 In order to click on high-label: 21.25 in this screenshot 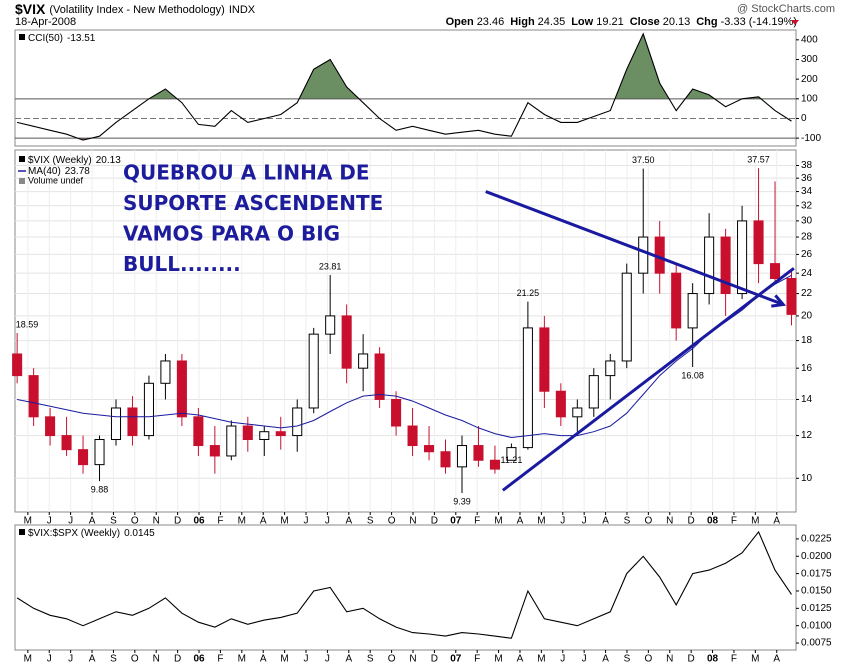, I will do `click(528, 293)`.